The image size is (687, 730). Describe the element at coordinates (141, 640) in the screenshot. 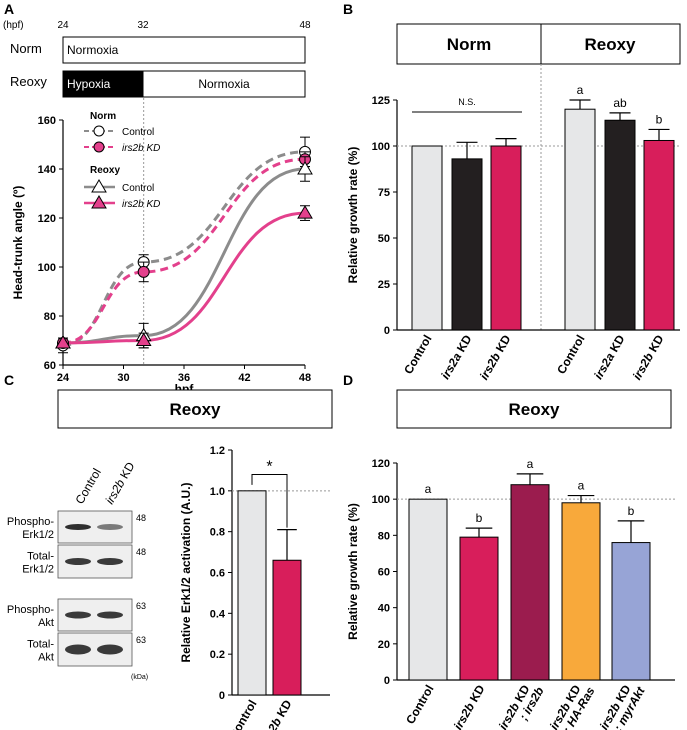

I see `kda-marker: 63` at that location.